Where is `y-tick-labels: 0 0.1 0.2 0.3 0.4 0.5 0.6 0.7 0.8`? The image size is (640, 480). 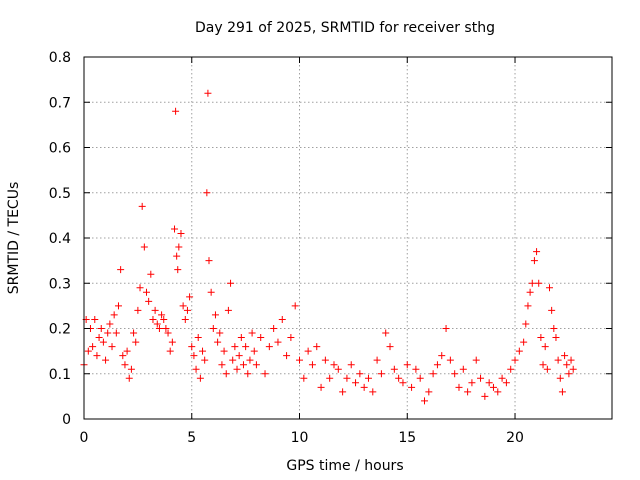 y-tick-labels: 0 0.1 0.2 0.3 0.4 0.5 0.6 0.7 0.8 is located at coordinates (60, 239).